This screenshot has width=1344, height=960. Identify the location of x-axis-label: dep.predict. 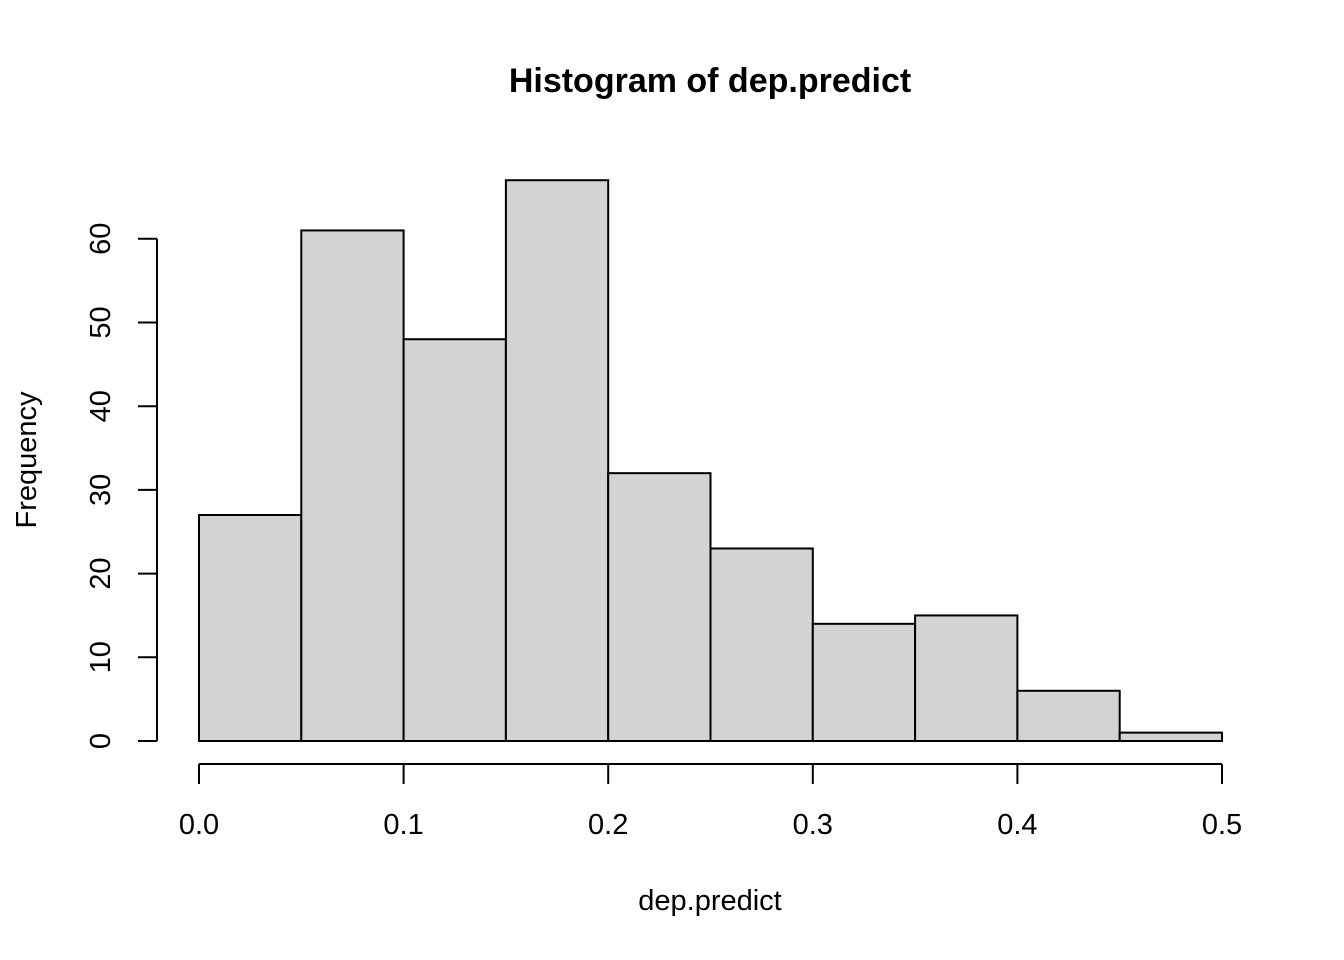
(710, 901).